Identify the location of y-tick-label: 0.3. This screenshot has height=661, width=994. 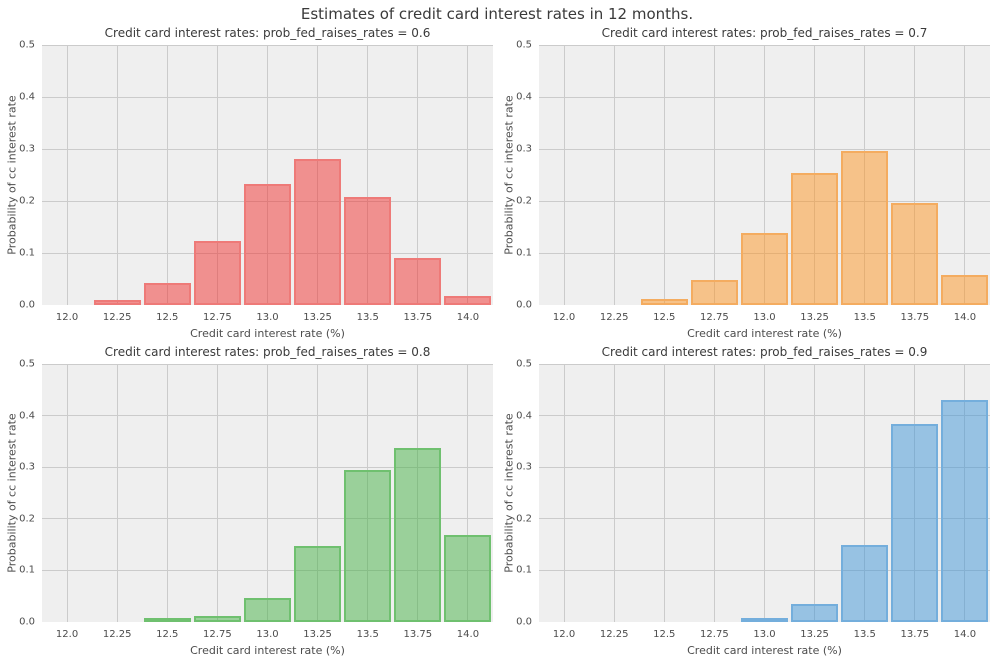
(27, 467).